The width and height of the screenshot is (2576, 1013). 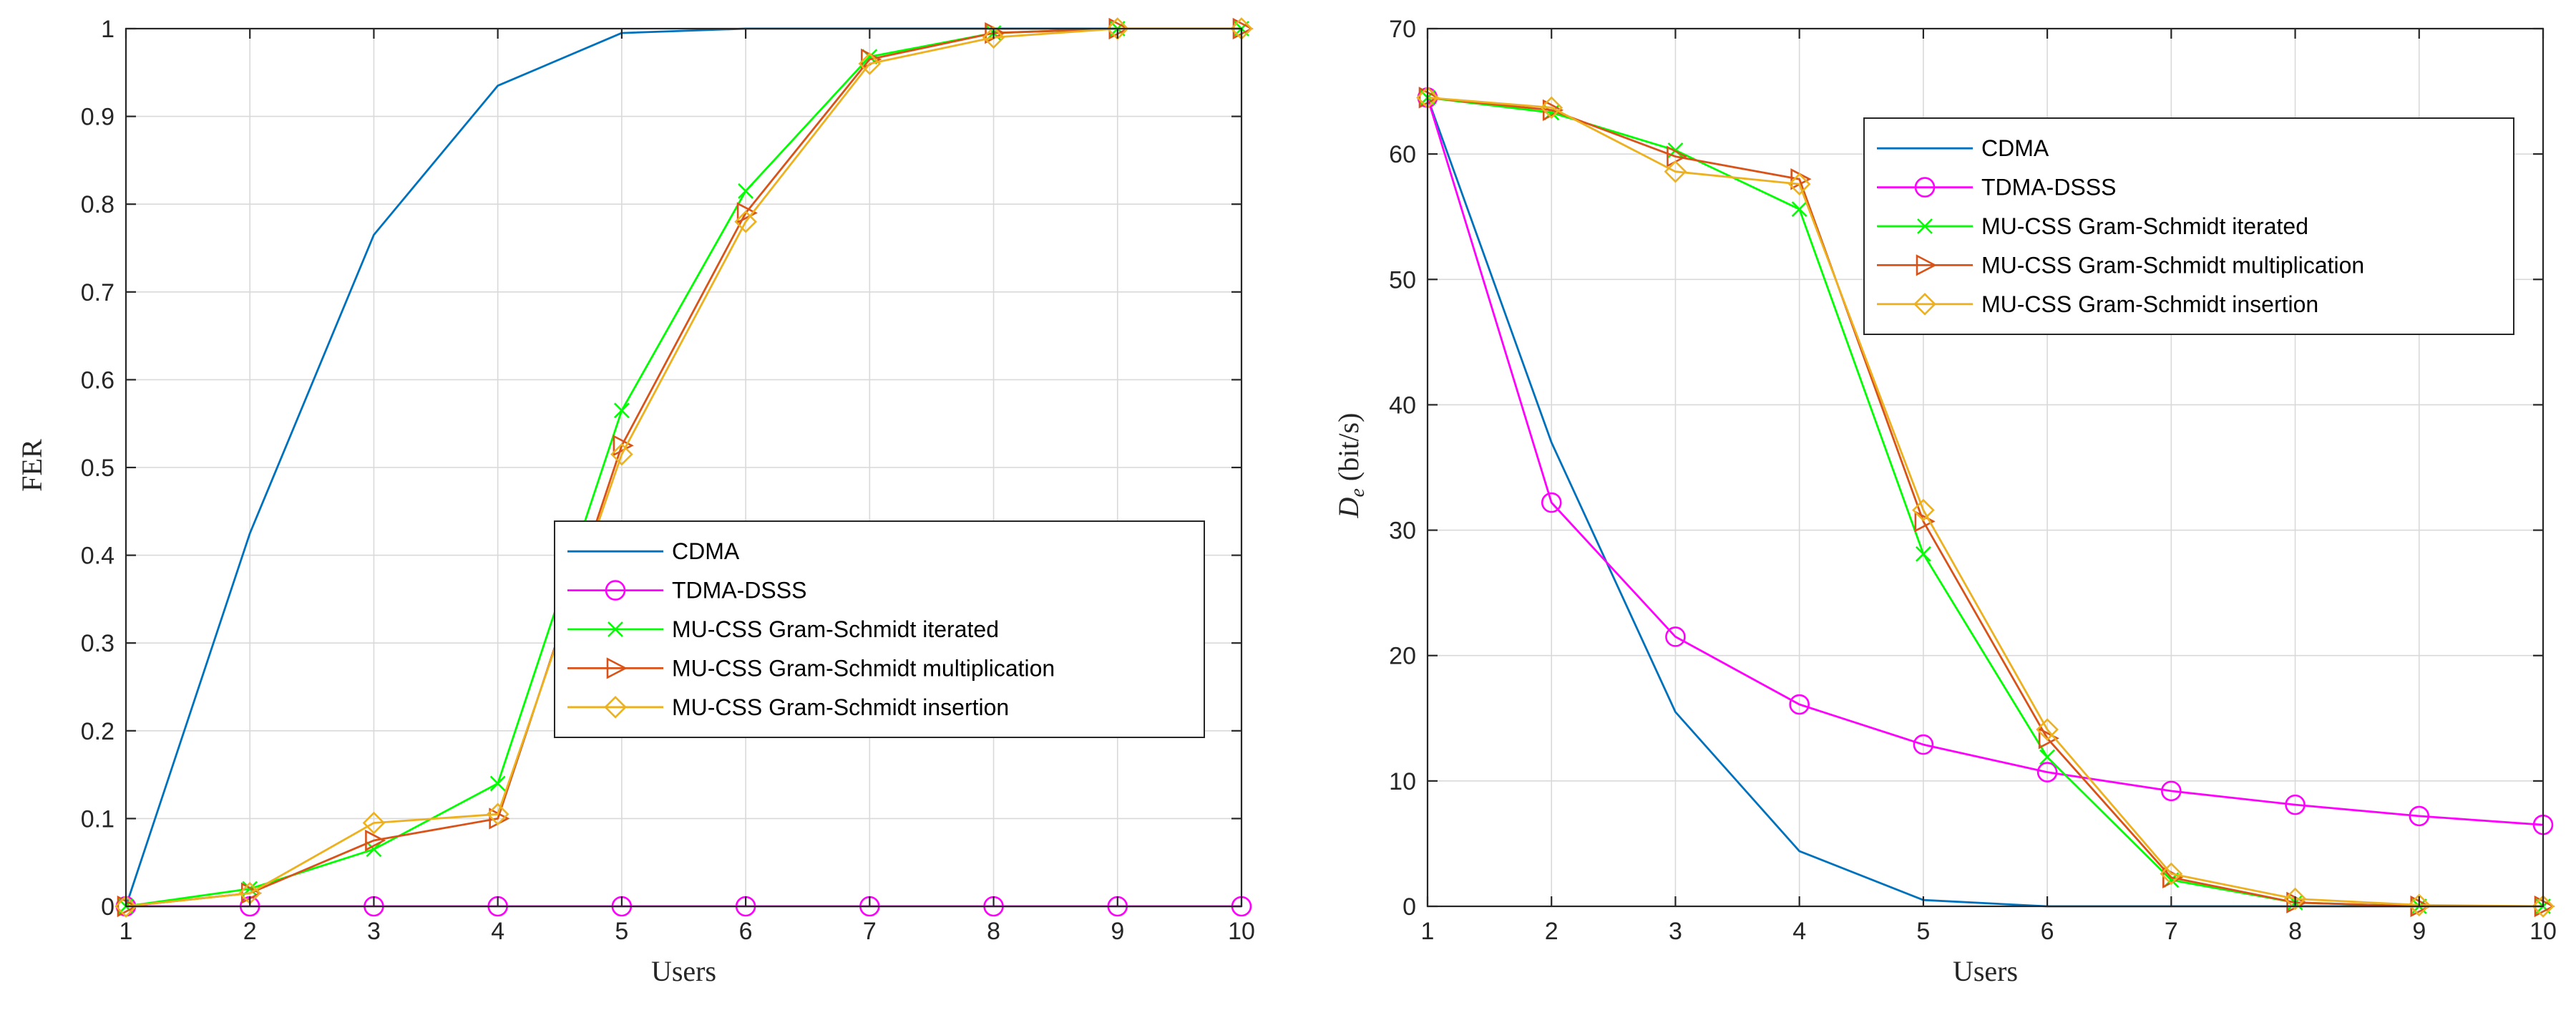 What do you see at coordinates (32, 465) in the screenshot?
I see `y-axis-title: FER` at bounding box center [32, 465].